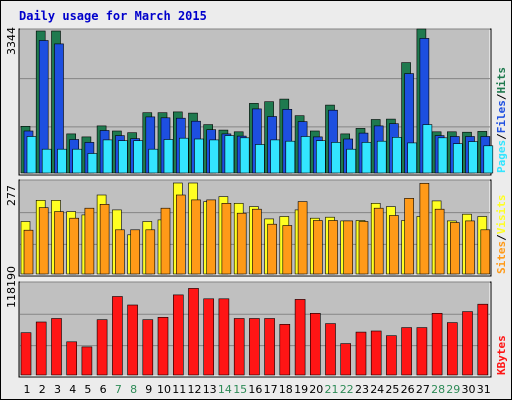  I want to click on day-label-19: 19, so click(301, 389).